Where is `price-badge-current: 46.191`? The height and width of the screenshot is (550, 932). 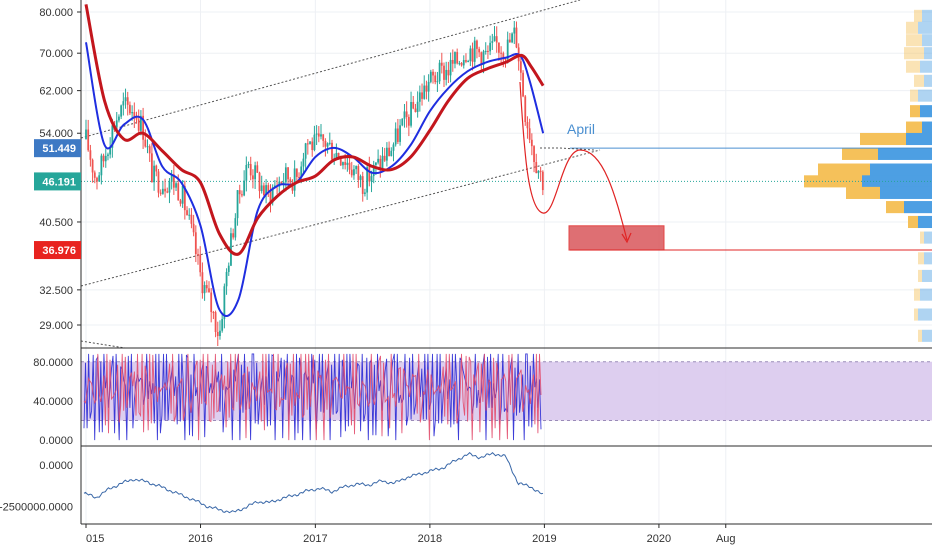
price-badge-current: 46.191 is located at coordinates (57, 181).